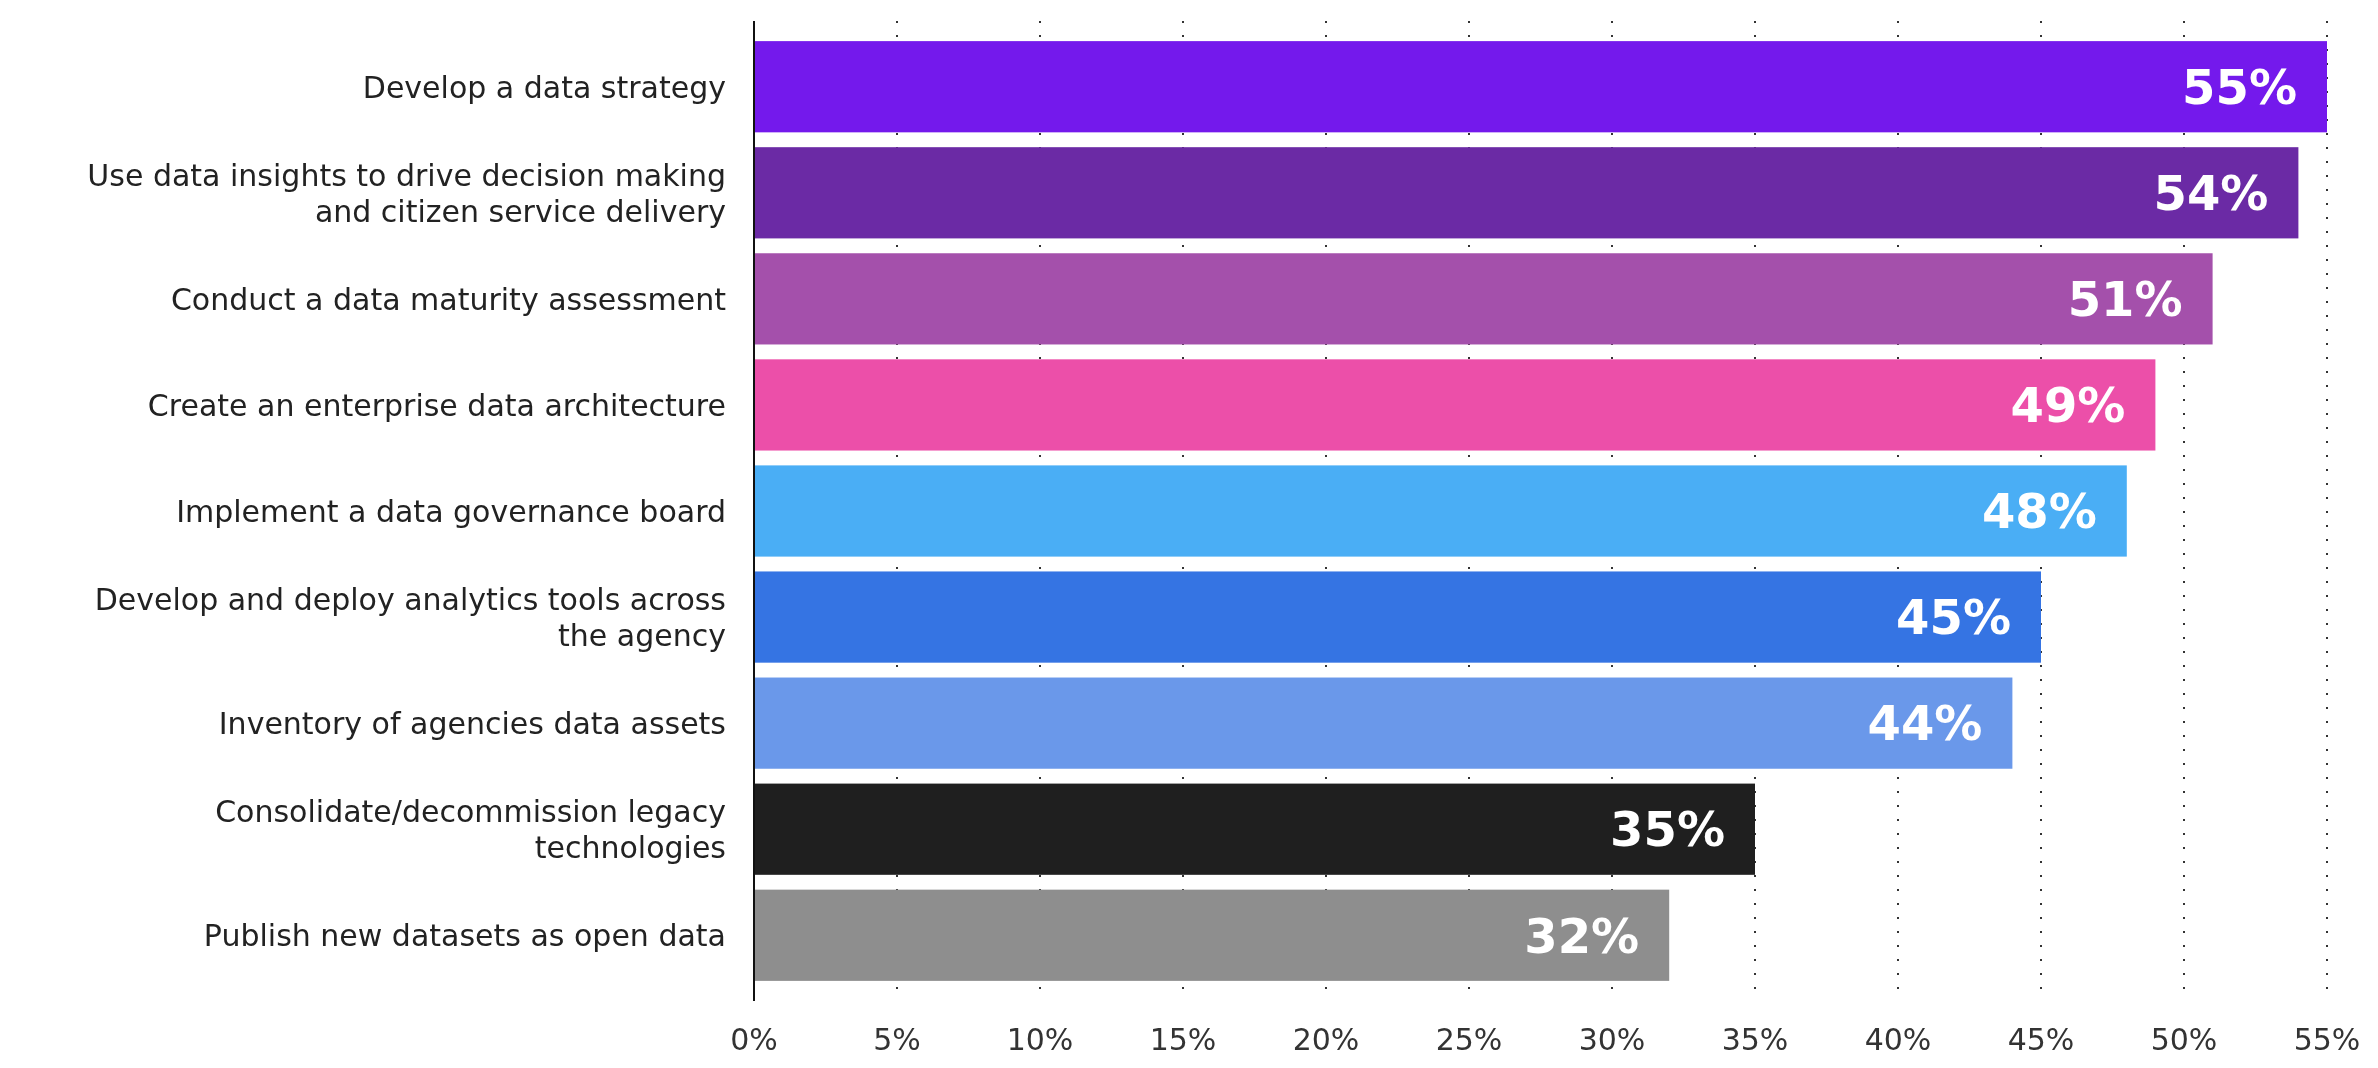  Describe the element at coordinates (448, 299) in the screenshot. I see `y-tick-label: Conduct a data maturity assessment` at that location.